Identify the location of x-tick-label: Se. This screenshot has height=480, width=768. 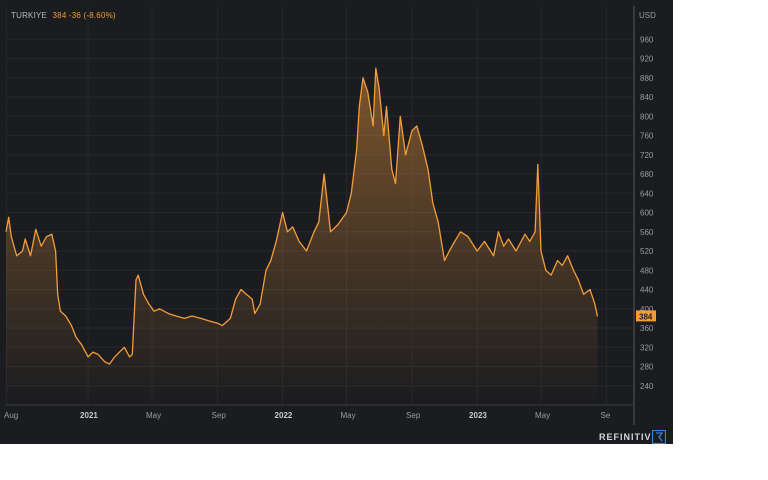
(606, 415).